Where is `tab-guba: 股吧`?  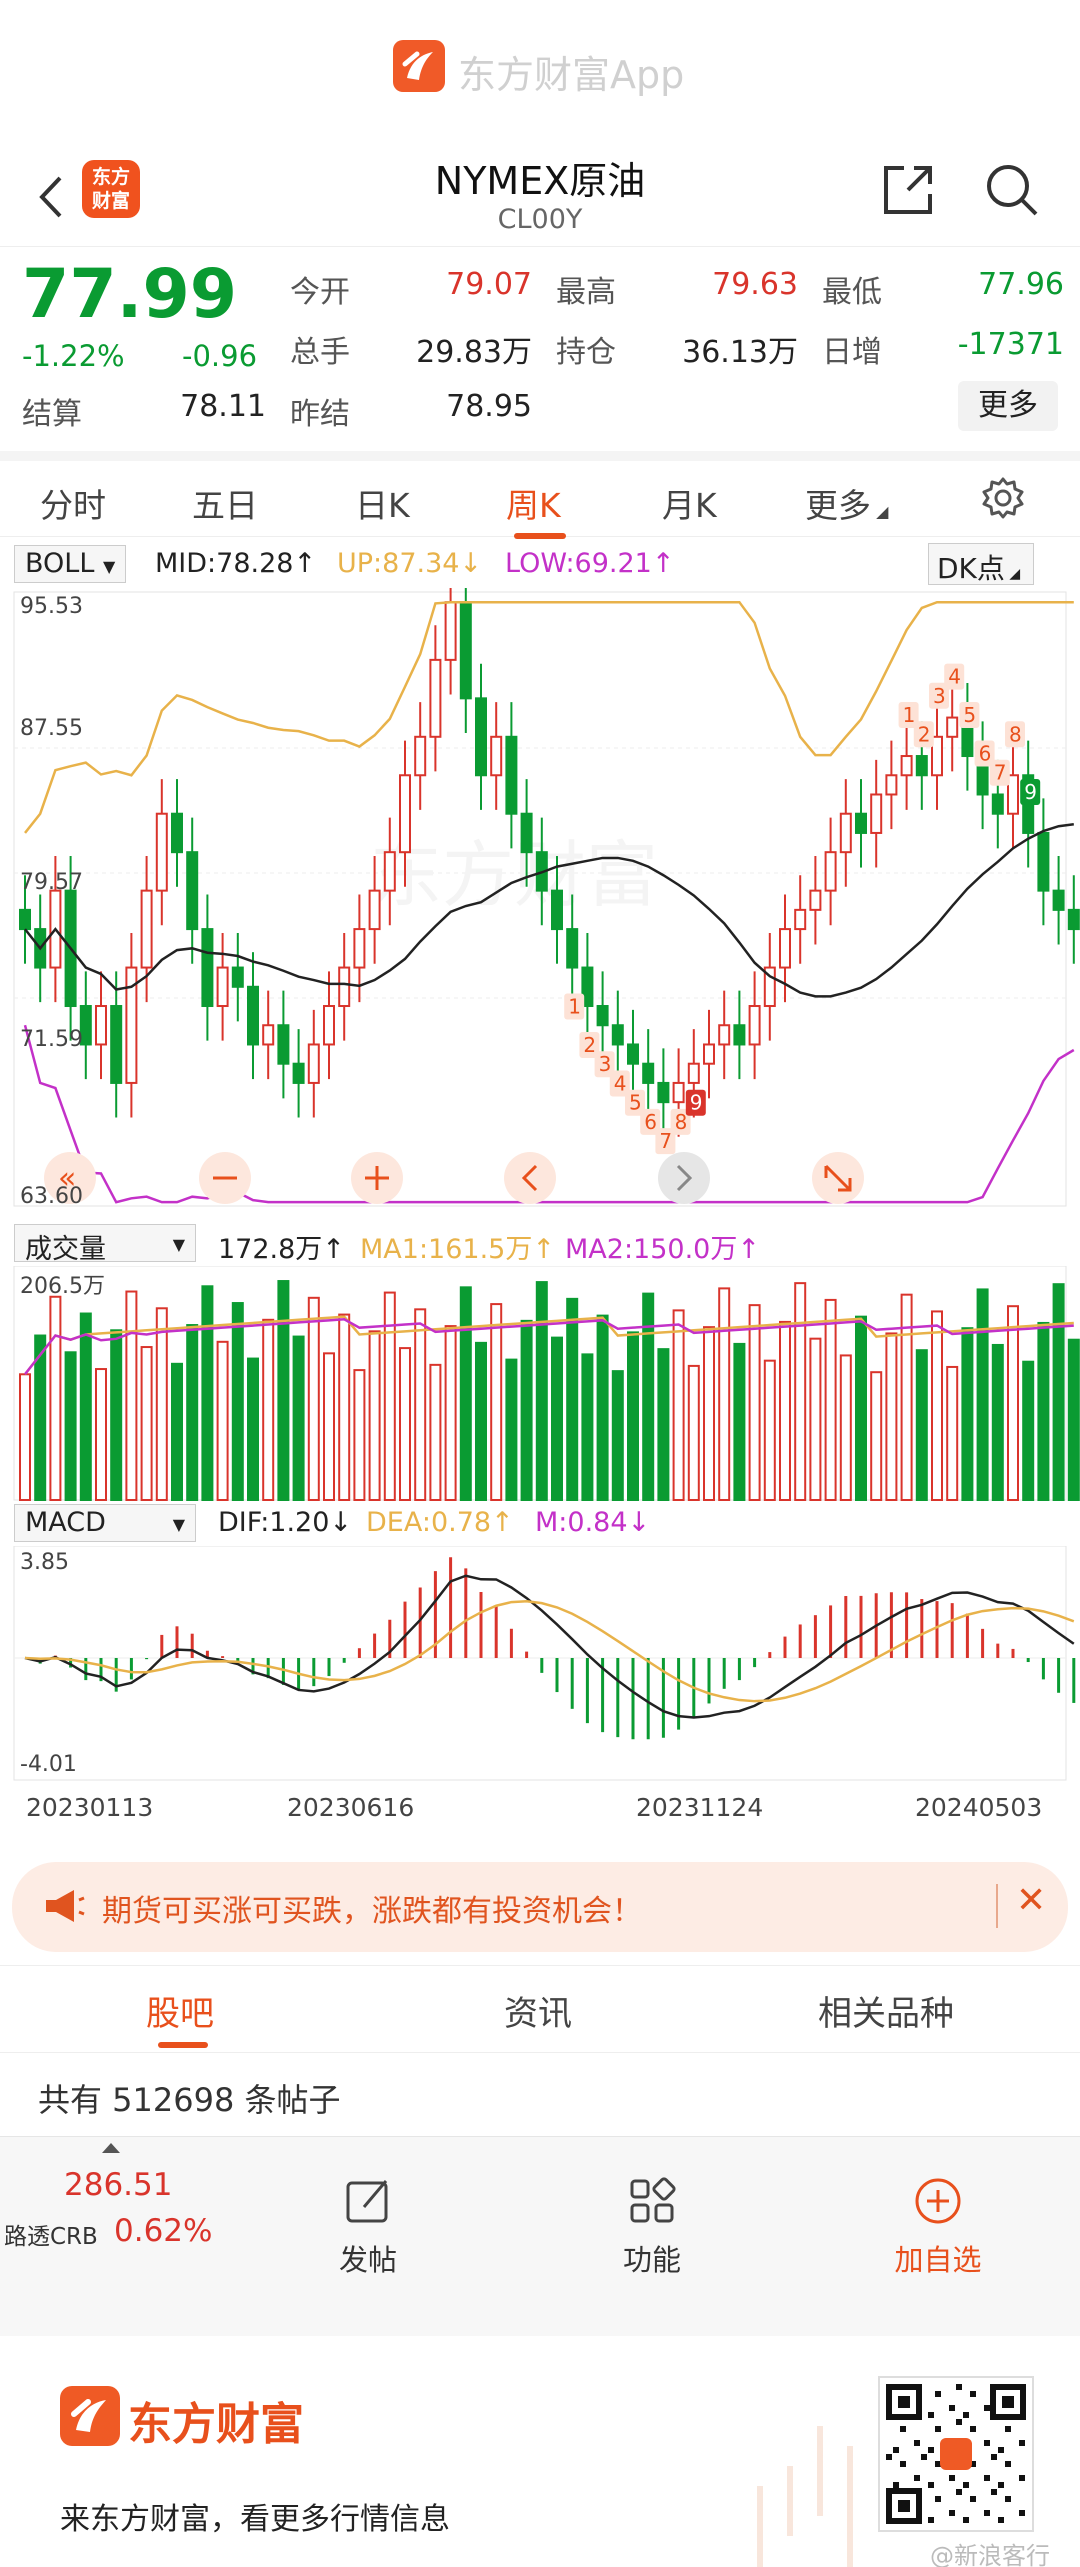 tab-guba: 股吧 is located at coordinates (180, 2014).